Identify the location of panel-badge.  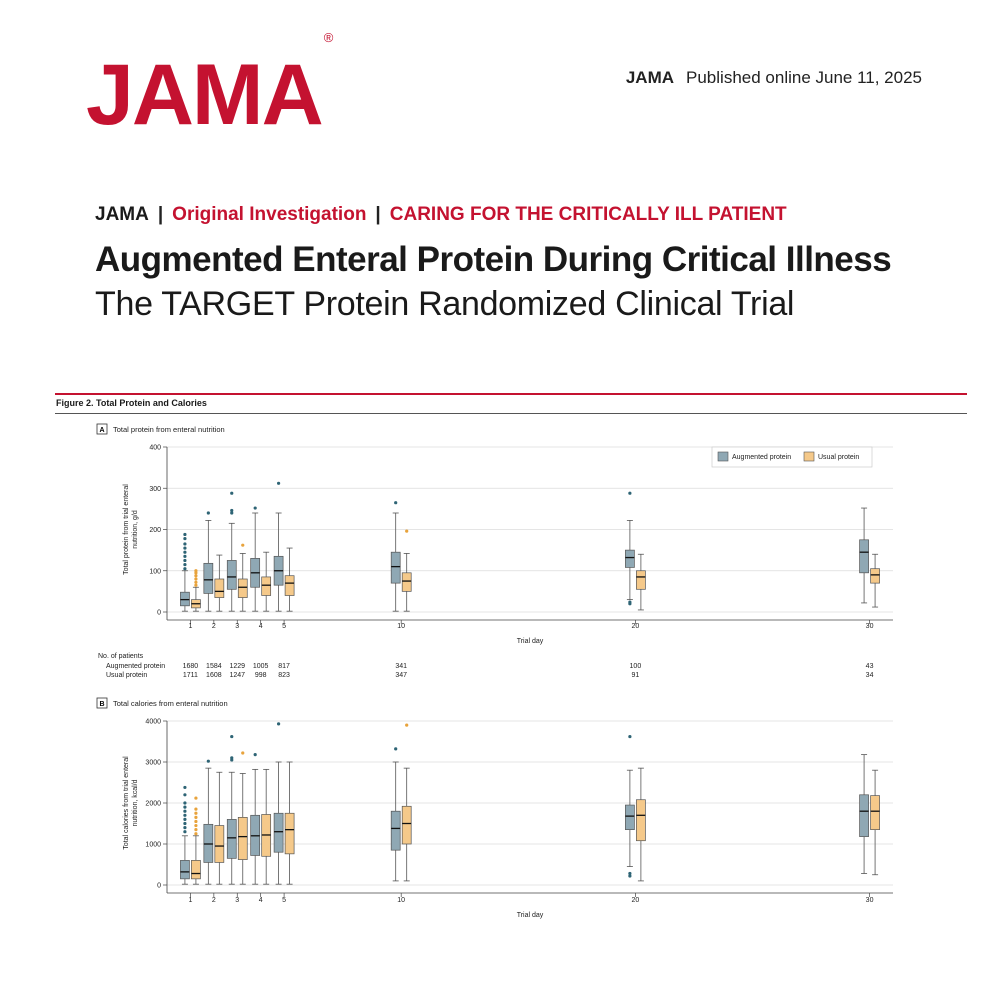
(102, 429).